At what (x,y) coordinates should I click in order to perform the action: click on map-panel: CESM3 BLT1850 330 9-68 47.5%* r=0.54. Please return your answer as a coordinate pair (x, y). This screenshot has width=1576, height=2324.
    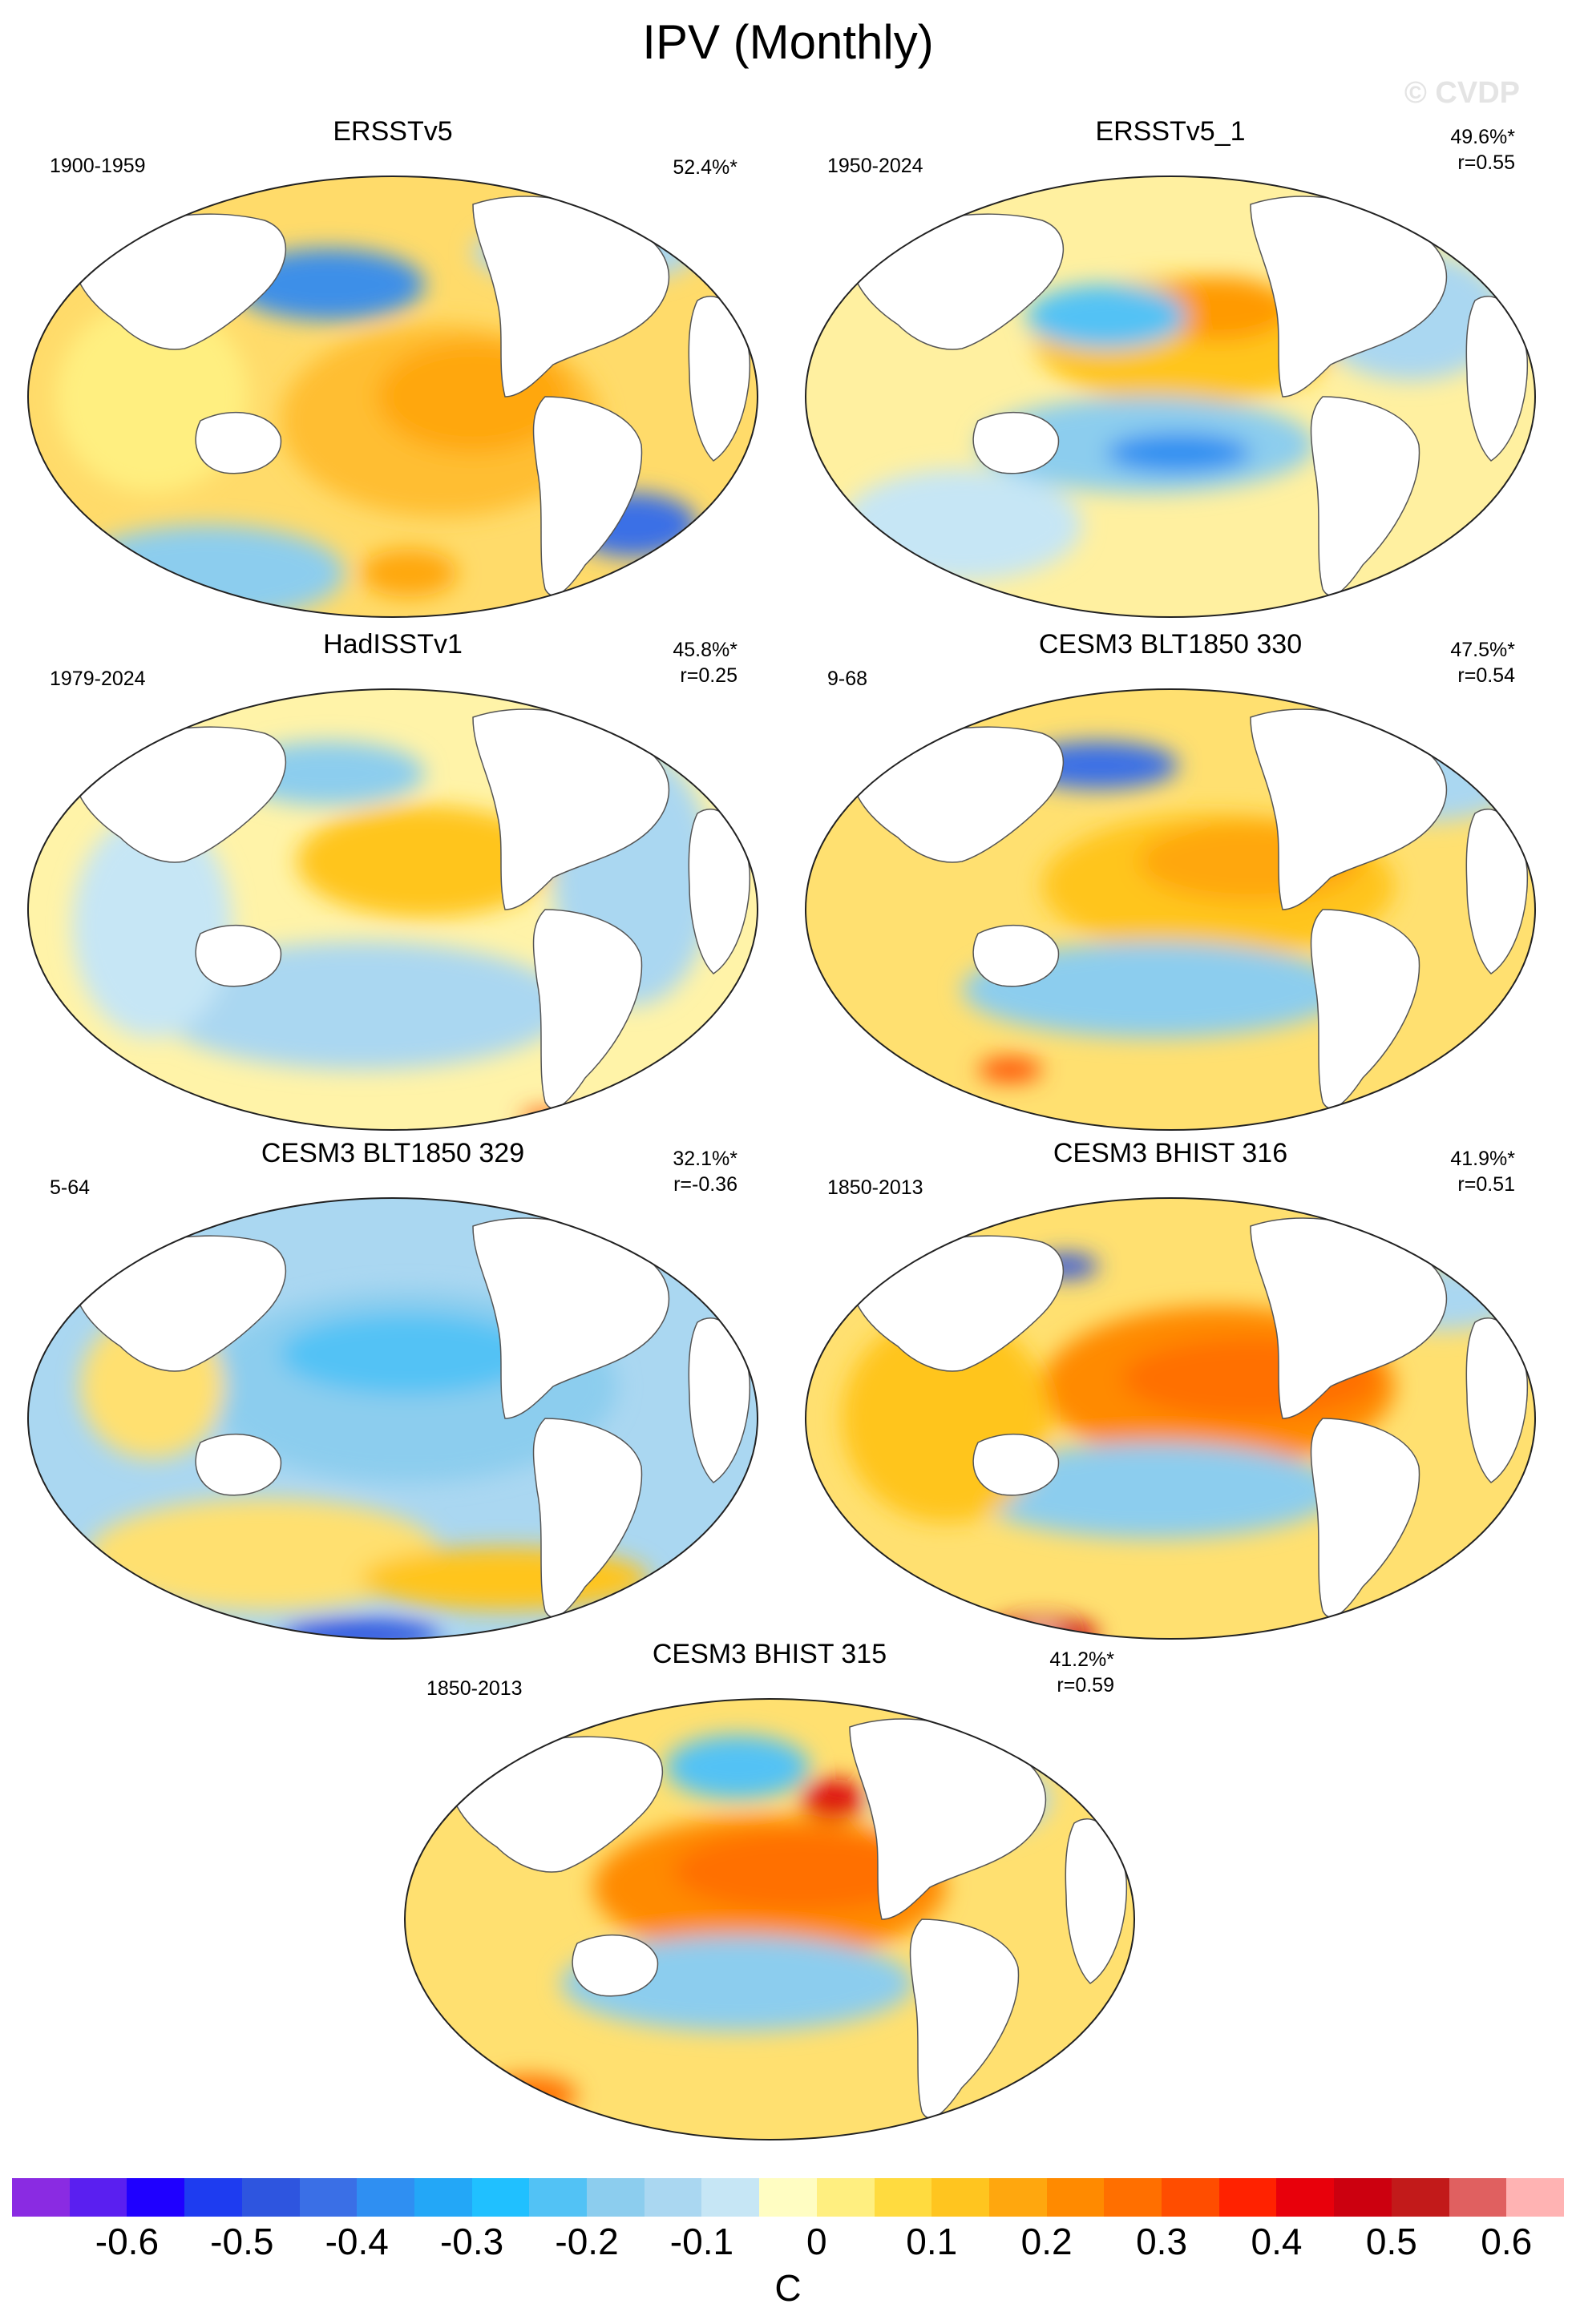
    Looking at the image, I should click on (1170, 889).